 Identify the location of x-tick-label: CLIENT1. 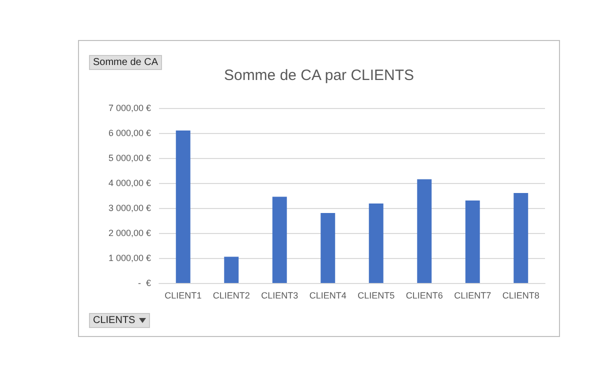
(183, 295).